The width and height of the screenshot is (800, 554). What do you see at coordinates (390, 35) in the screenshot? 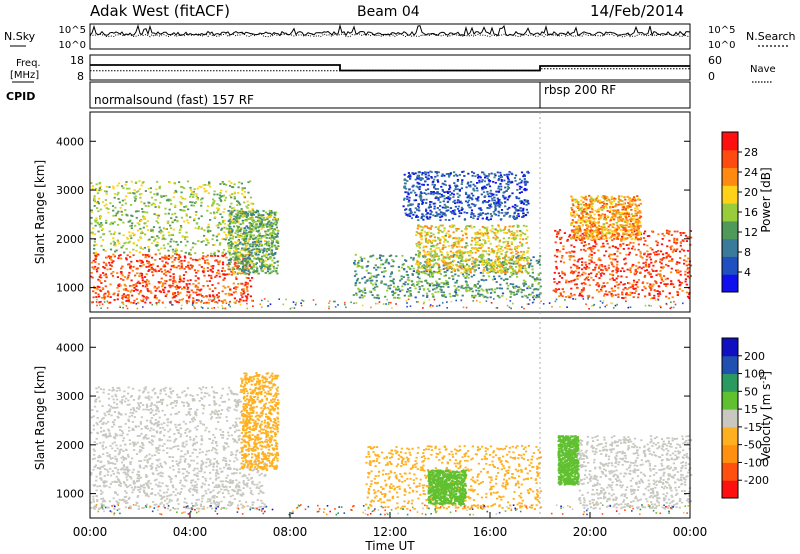
I see `nsearch-series` at bounding box center [390, 35].